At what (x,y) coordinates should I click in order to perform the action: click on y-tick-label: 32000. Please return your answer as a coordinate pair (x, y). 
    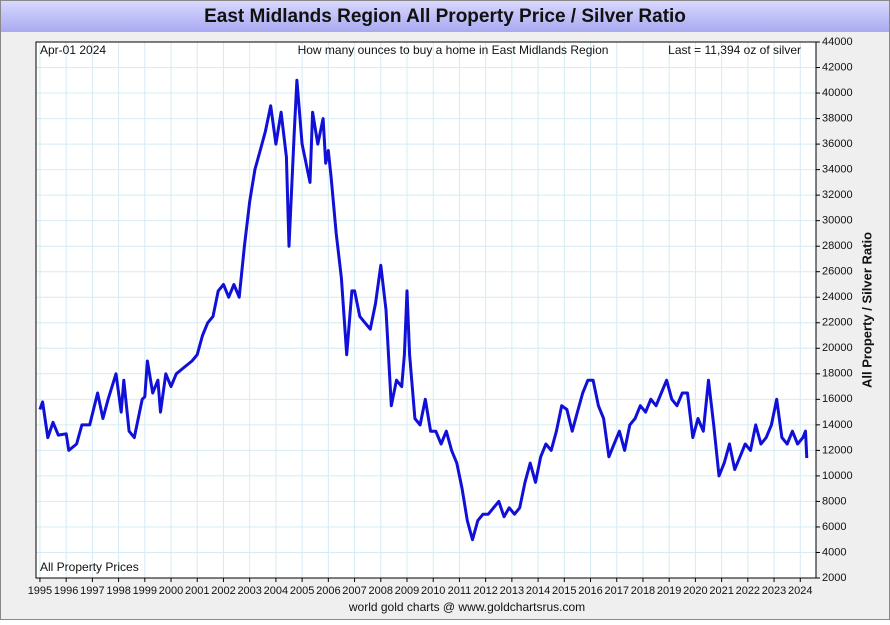
    Looking at the image, I should click on (837, 195).